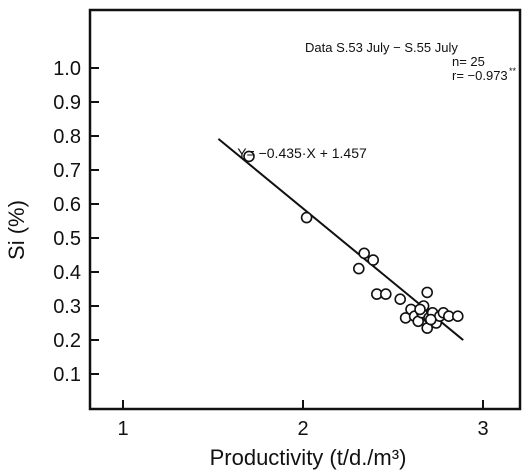  Describe the element at coordinates (16, 230) in the screenshot. I see `y-axis-label: Si (%)` at that location.